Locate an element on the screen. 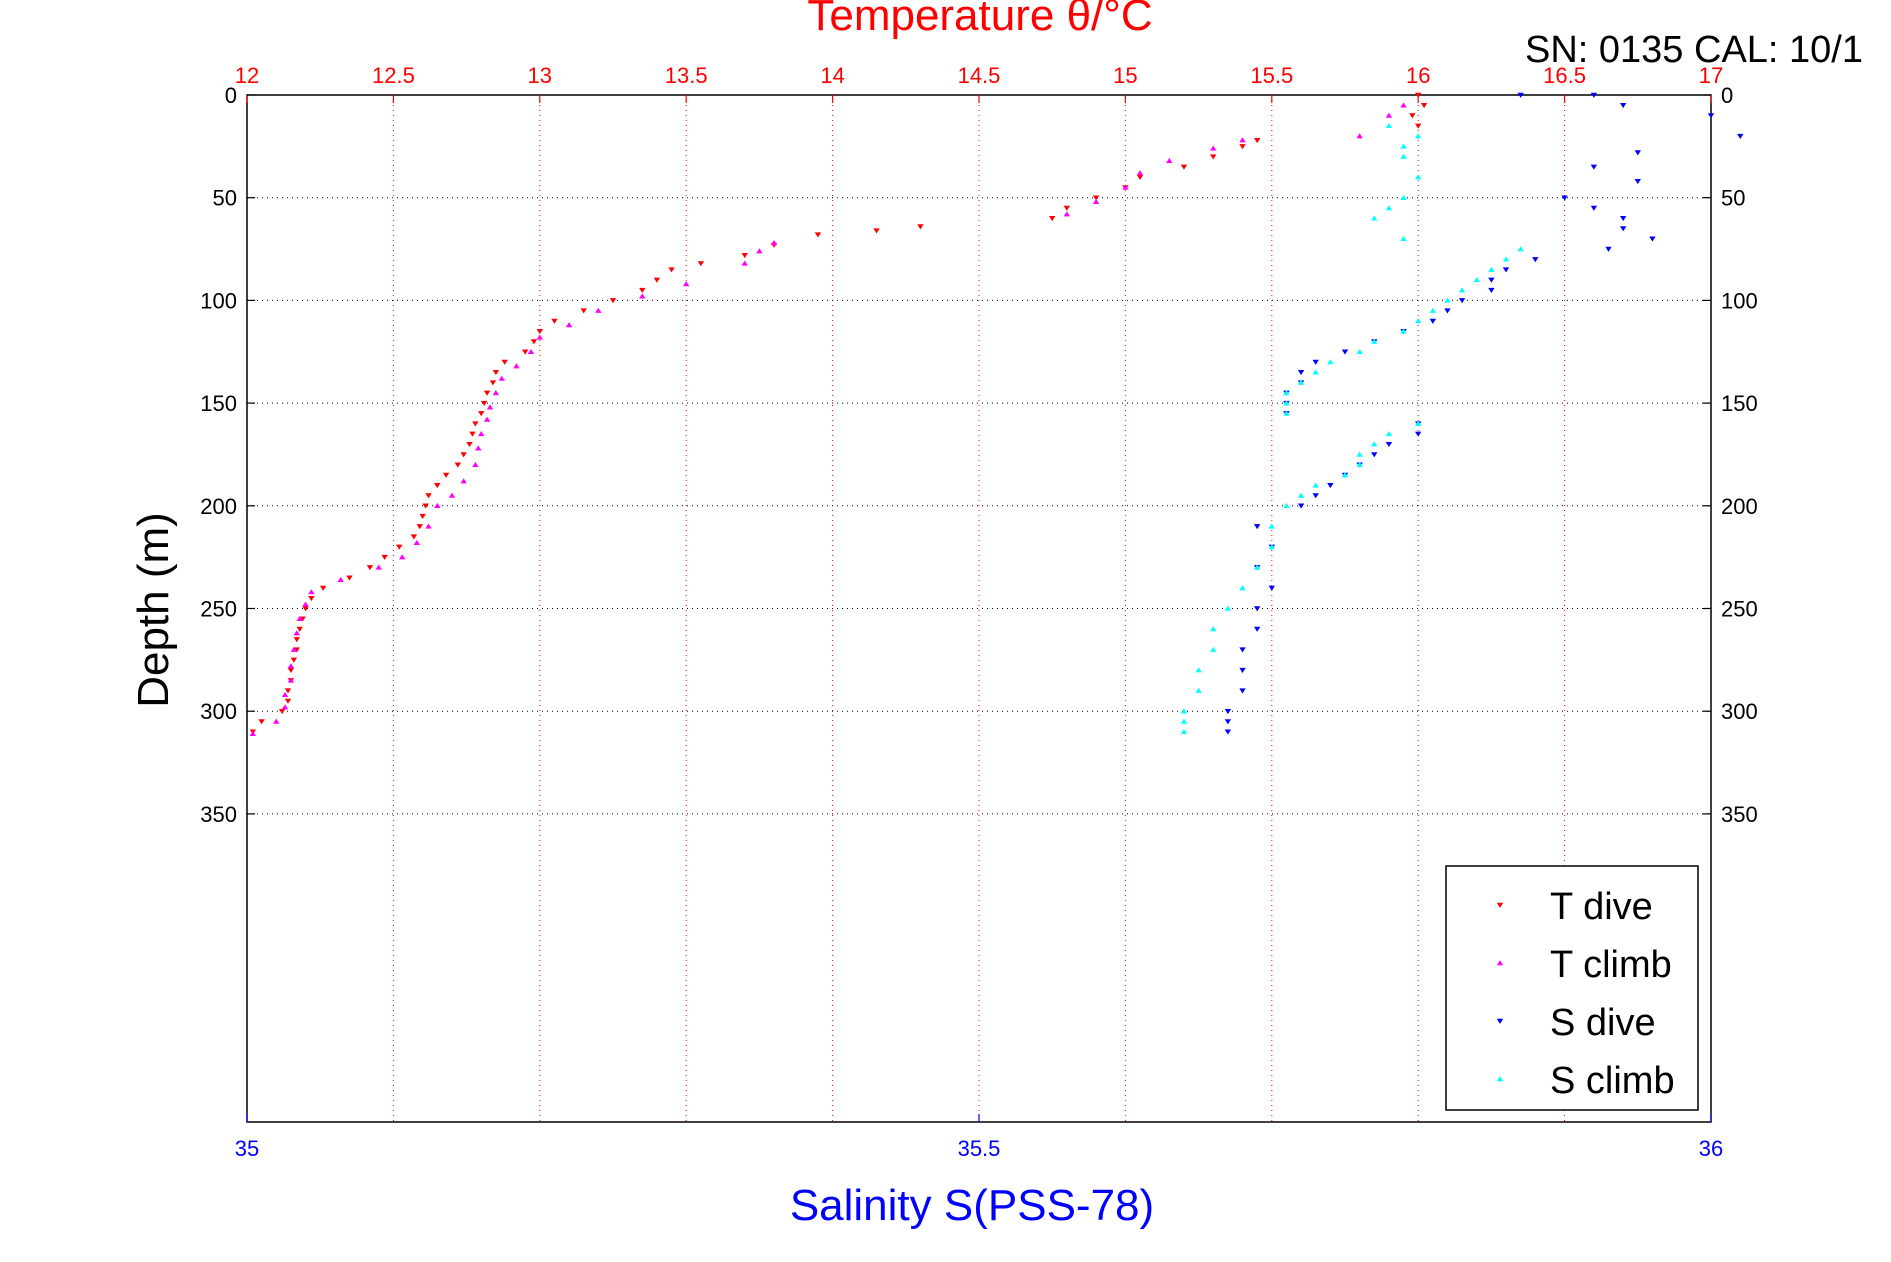  temperature-tick-label: 14.5 is located at coordinates (979, 75).